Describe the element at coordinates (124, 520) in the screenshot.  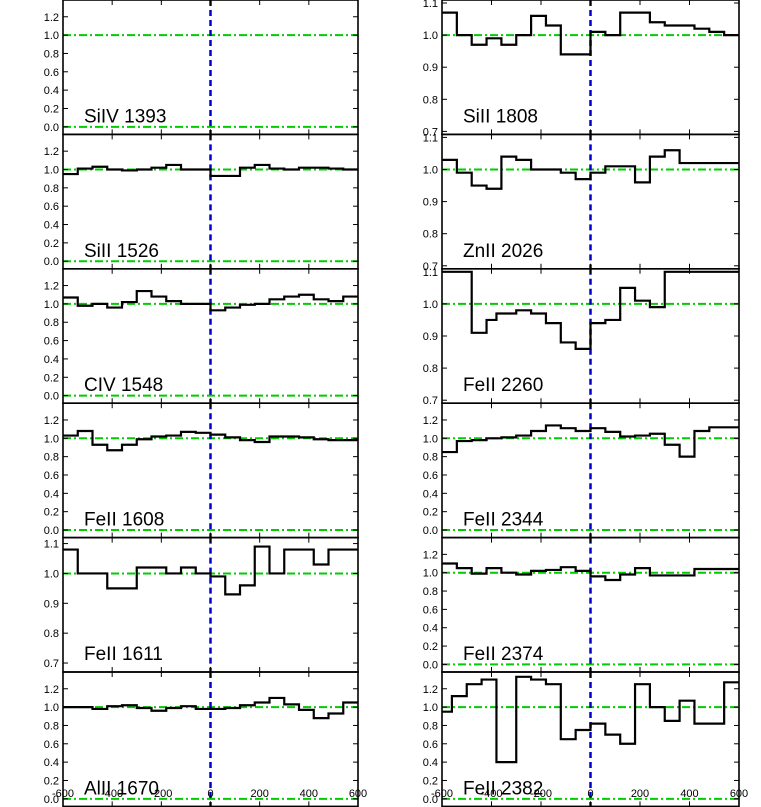
I see `ion-label-feii-1608: FeII 1608` at that location.